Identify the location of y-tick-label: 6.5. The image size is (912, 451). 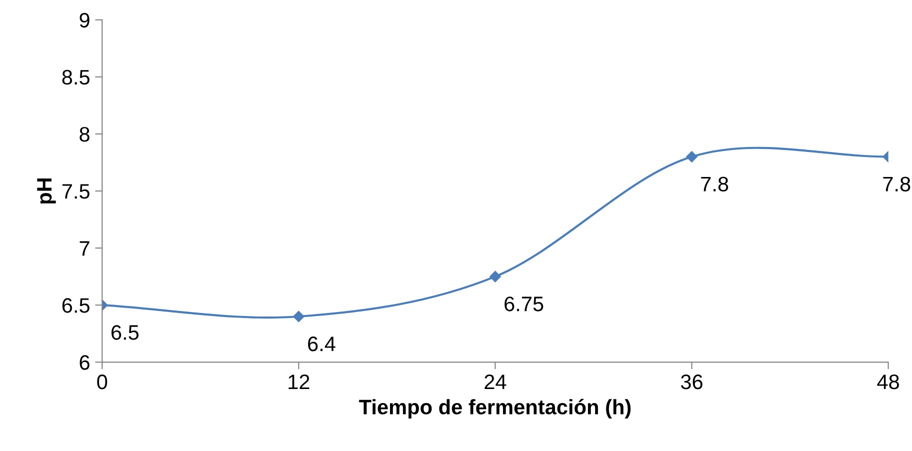
(76, 305).